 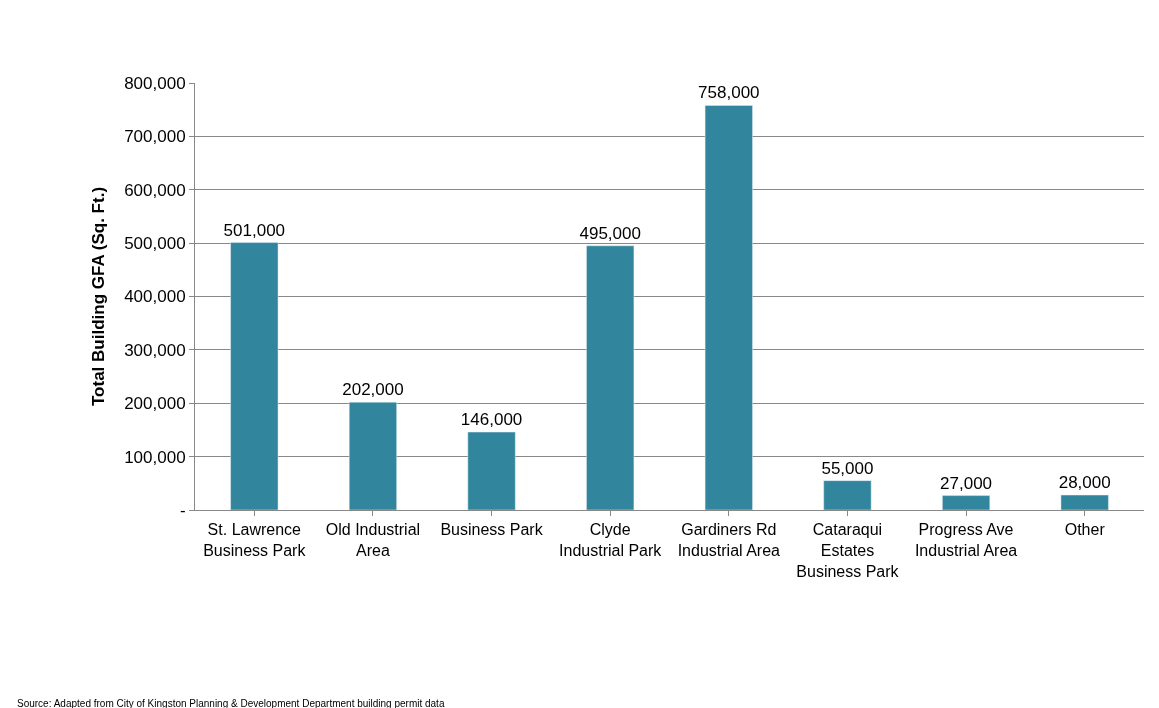 What do you see at coordinates (255, 540) in the screenshot?
I see `x-tick-label: St. Lawrence Business Park` at bounding box center [255, 540].